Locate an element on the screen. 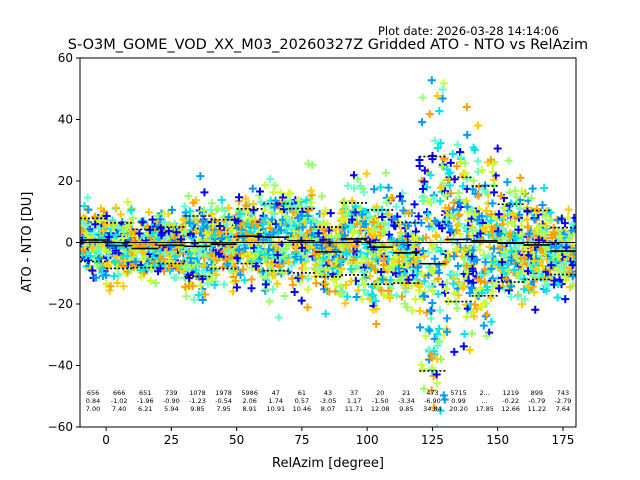  bin-stats: 739 -0.90 5.94 is located at coordinates (171, 401).